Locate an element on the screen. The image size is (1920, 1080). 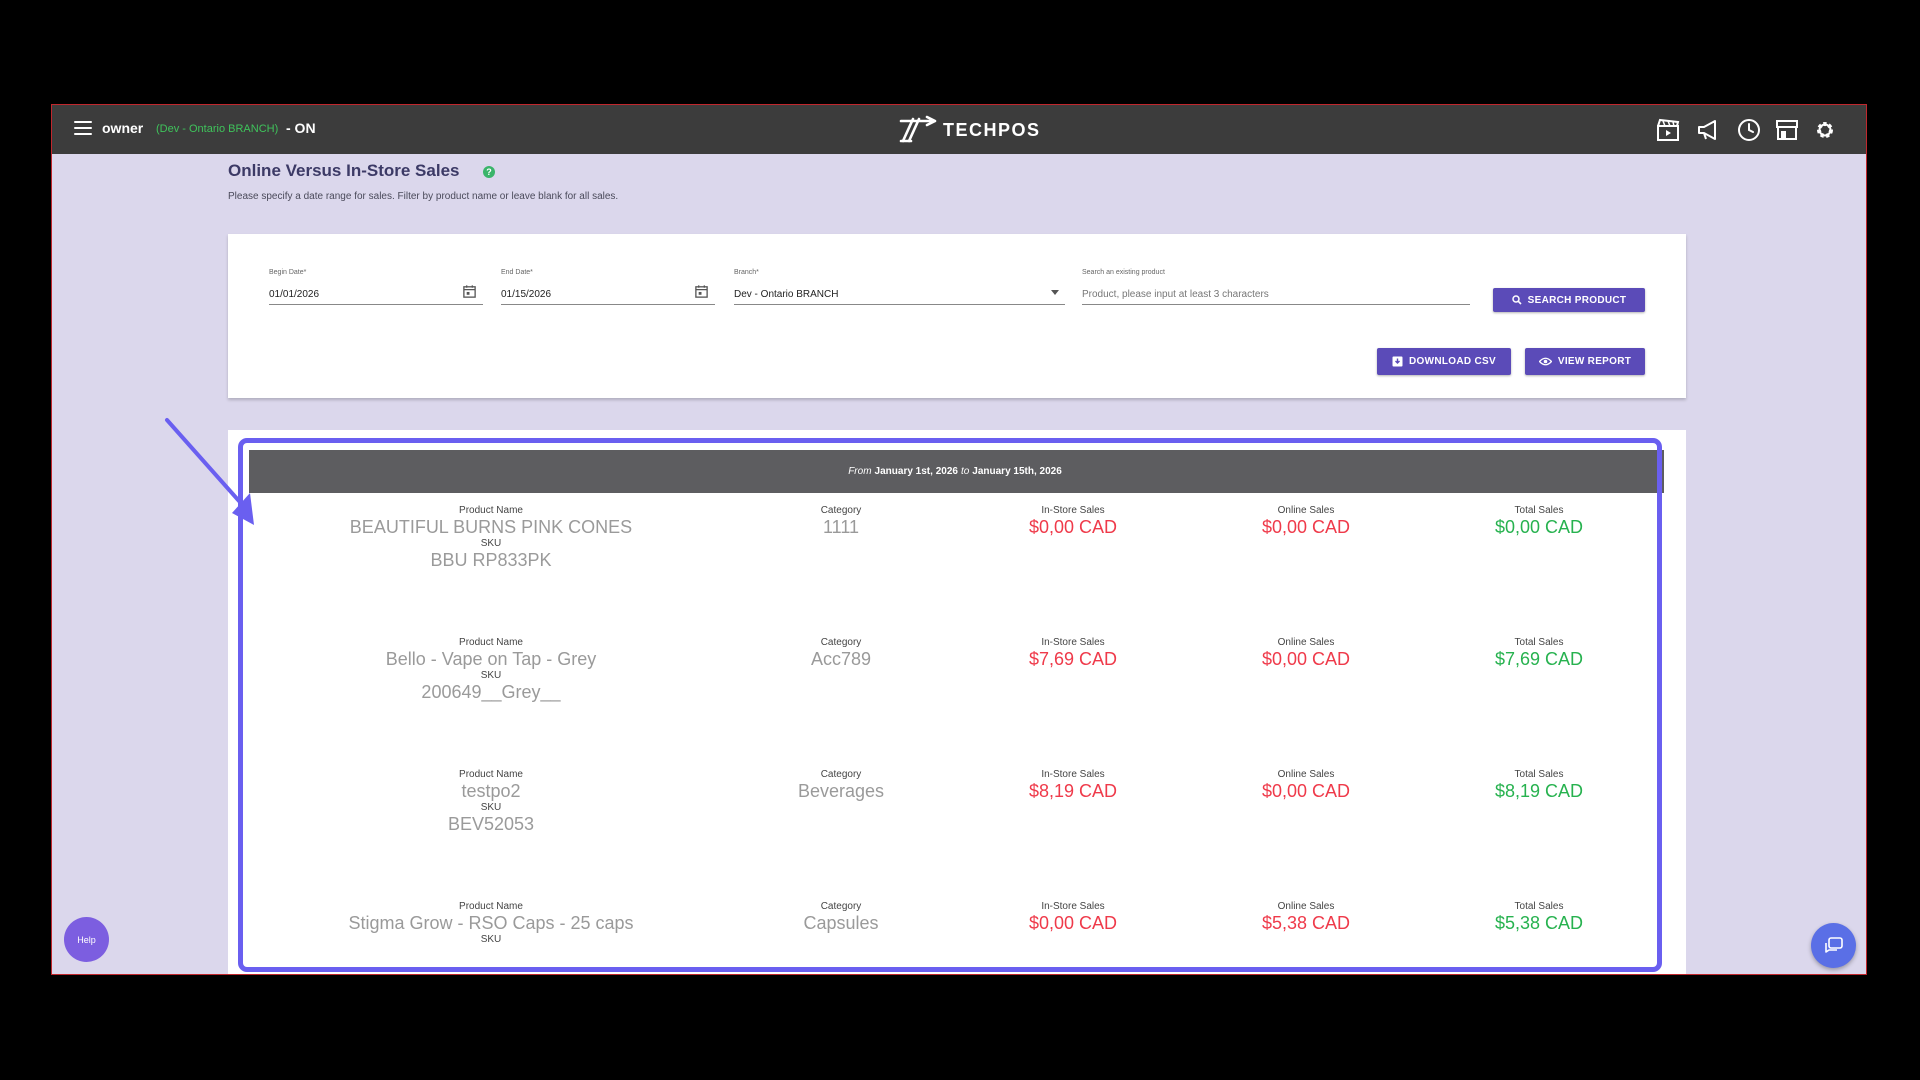
instore-cell: In-Store Sales $7,69 CAD is located at coordinates (1073, 653).